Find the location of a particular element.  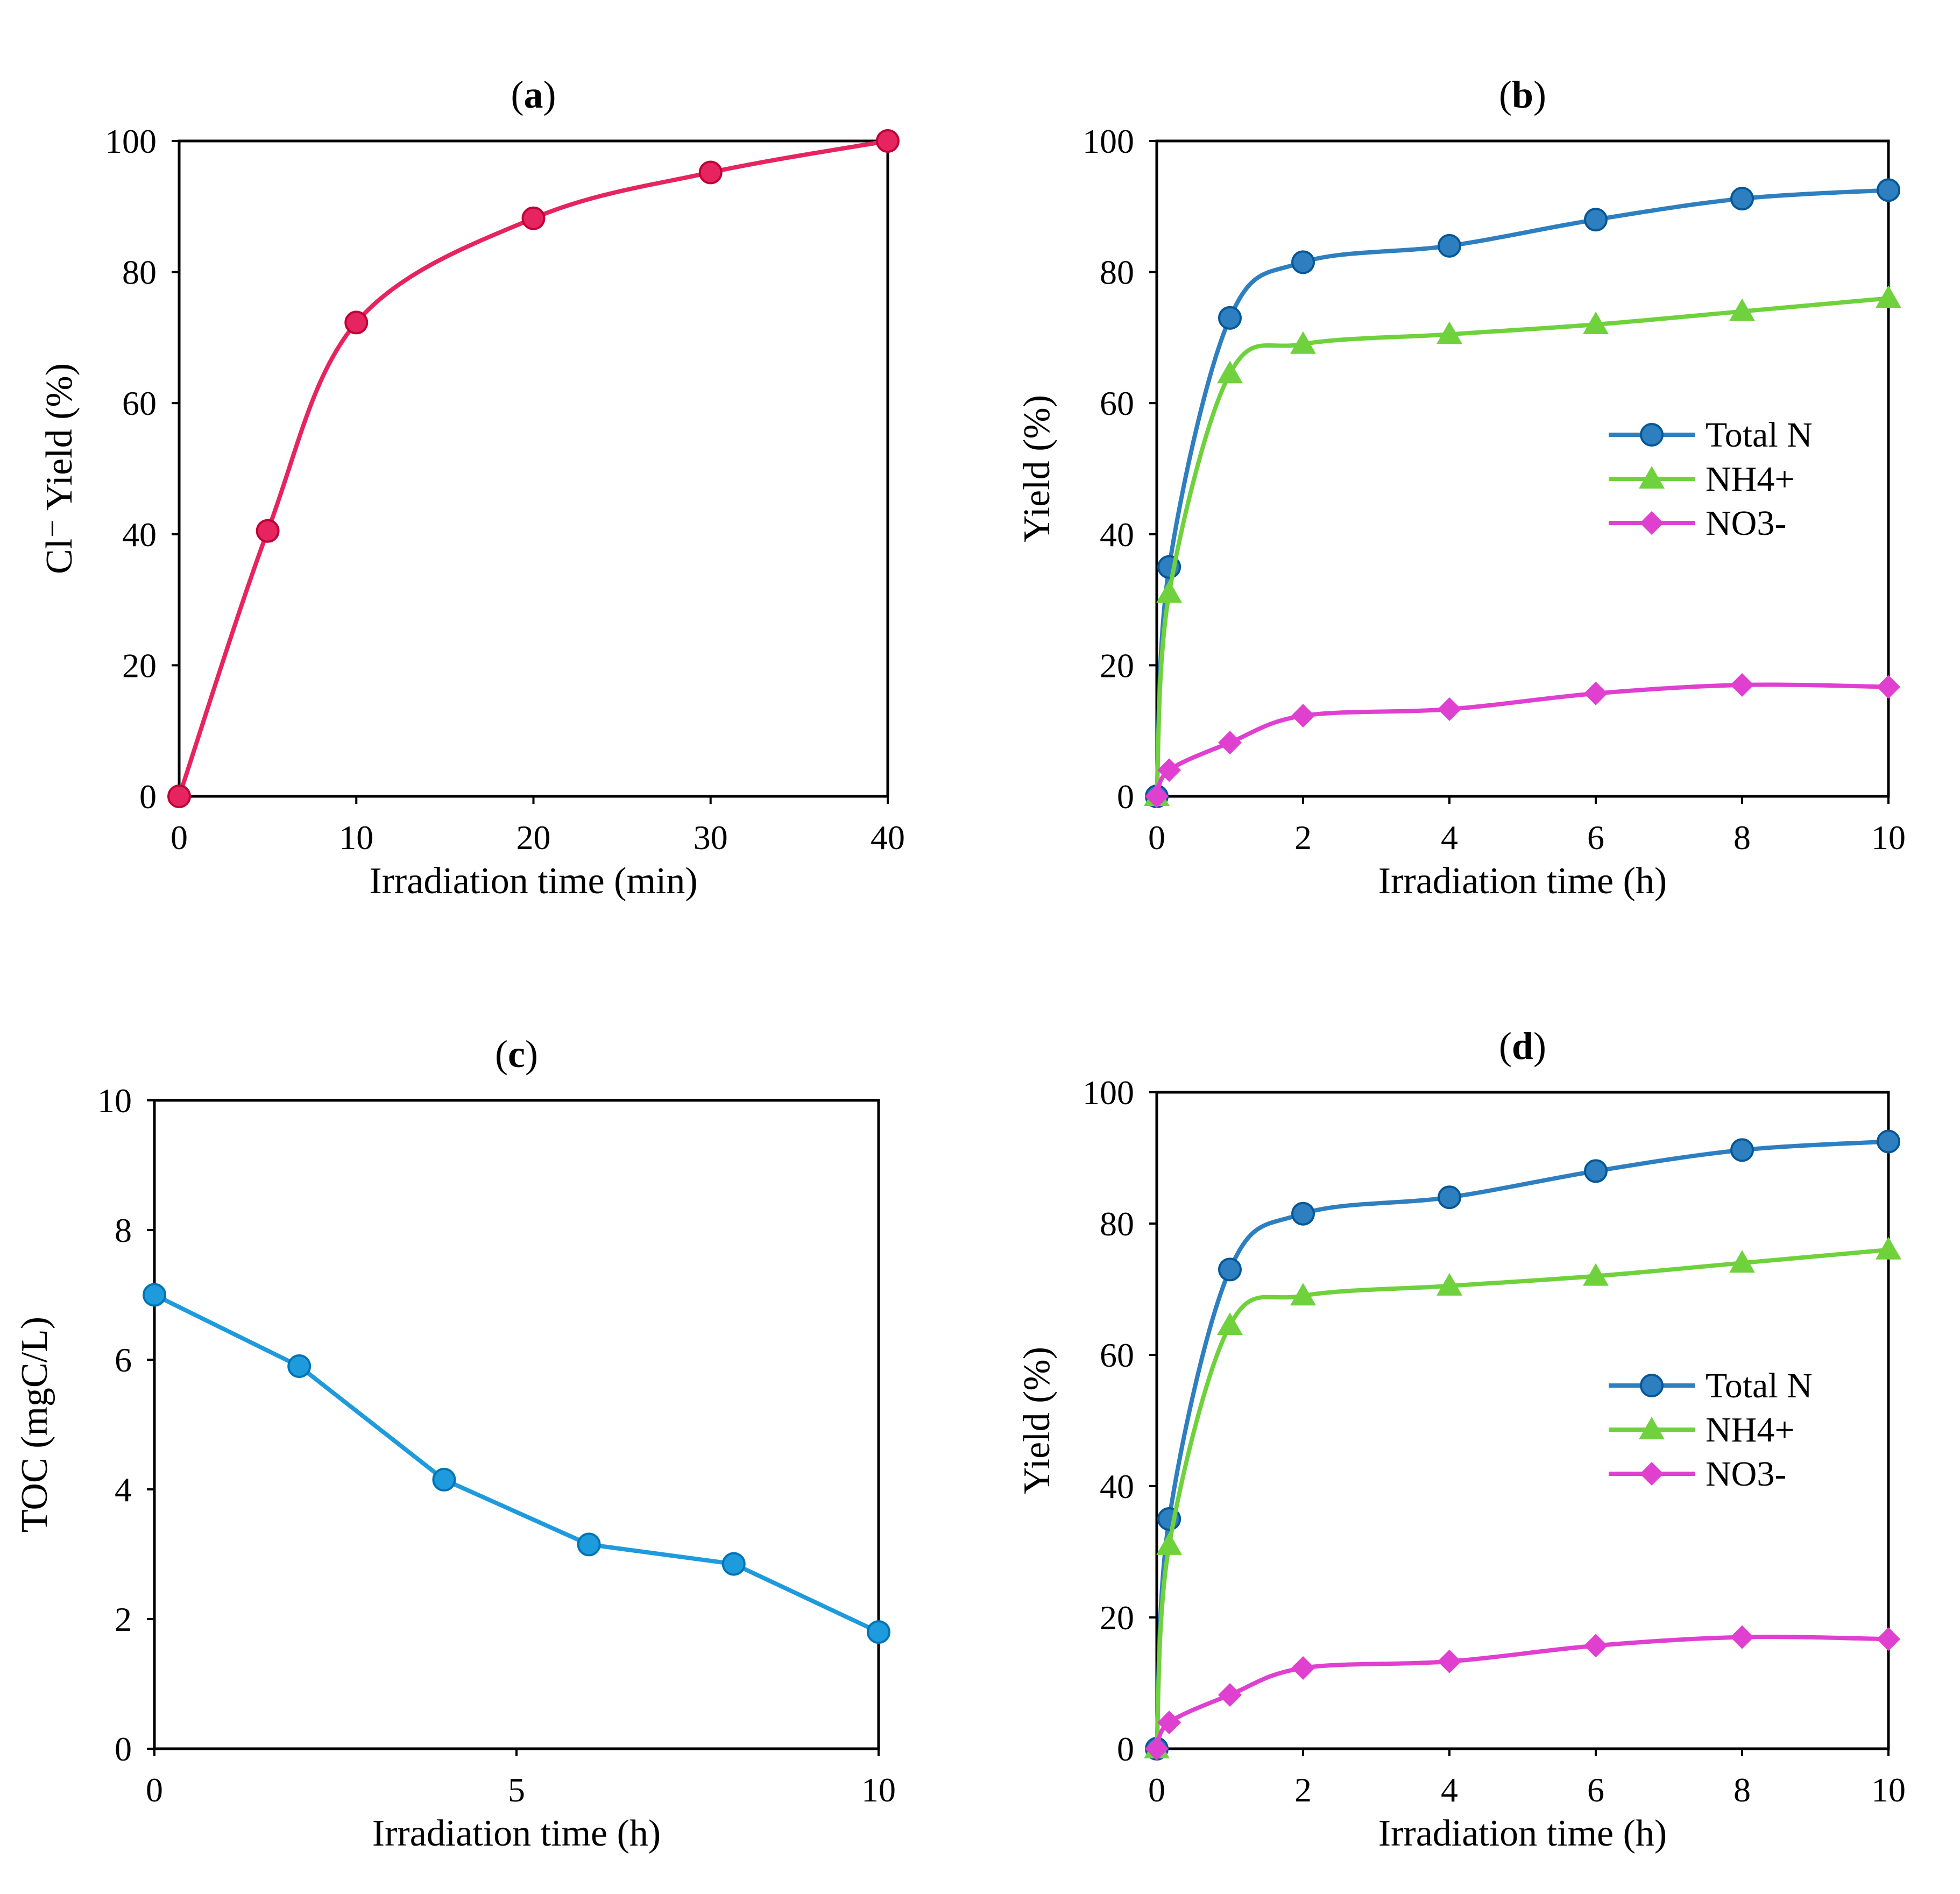

x-tick-label: 20 is located at coordinates (533, 838).